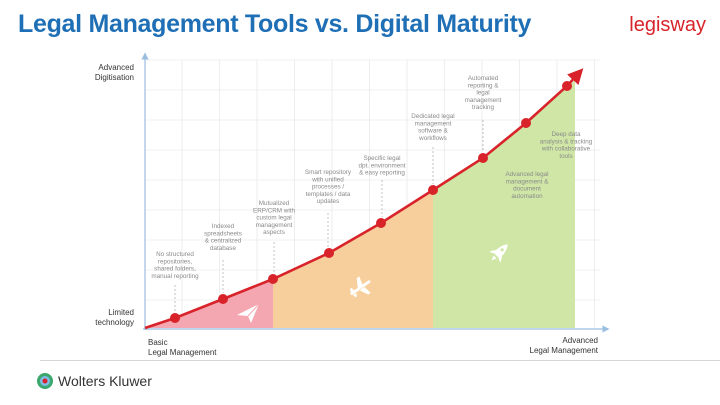  Describe the element at coordinates (209, 303) in the screenshot. I see `zone-basic` at that location.